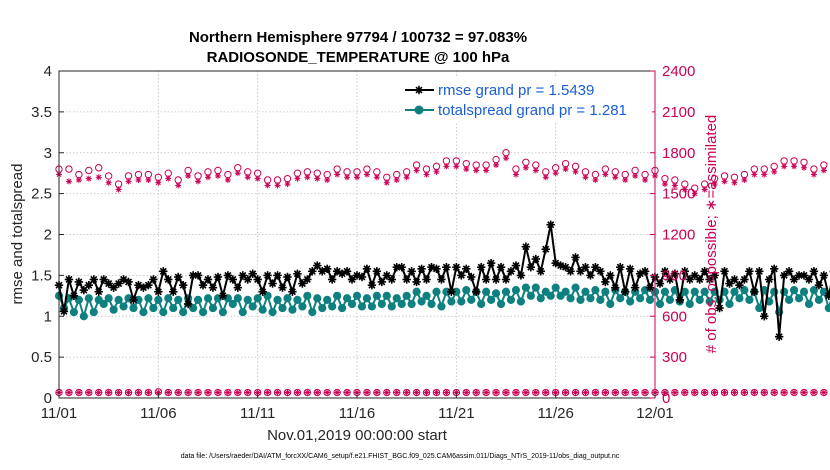  What do you see at coordinates (41, 112) in the screenshot?
I see `y-tick-label: 3.5` at bounding box center [41, 112].